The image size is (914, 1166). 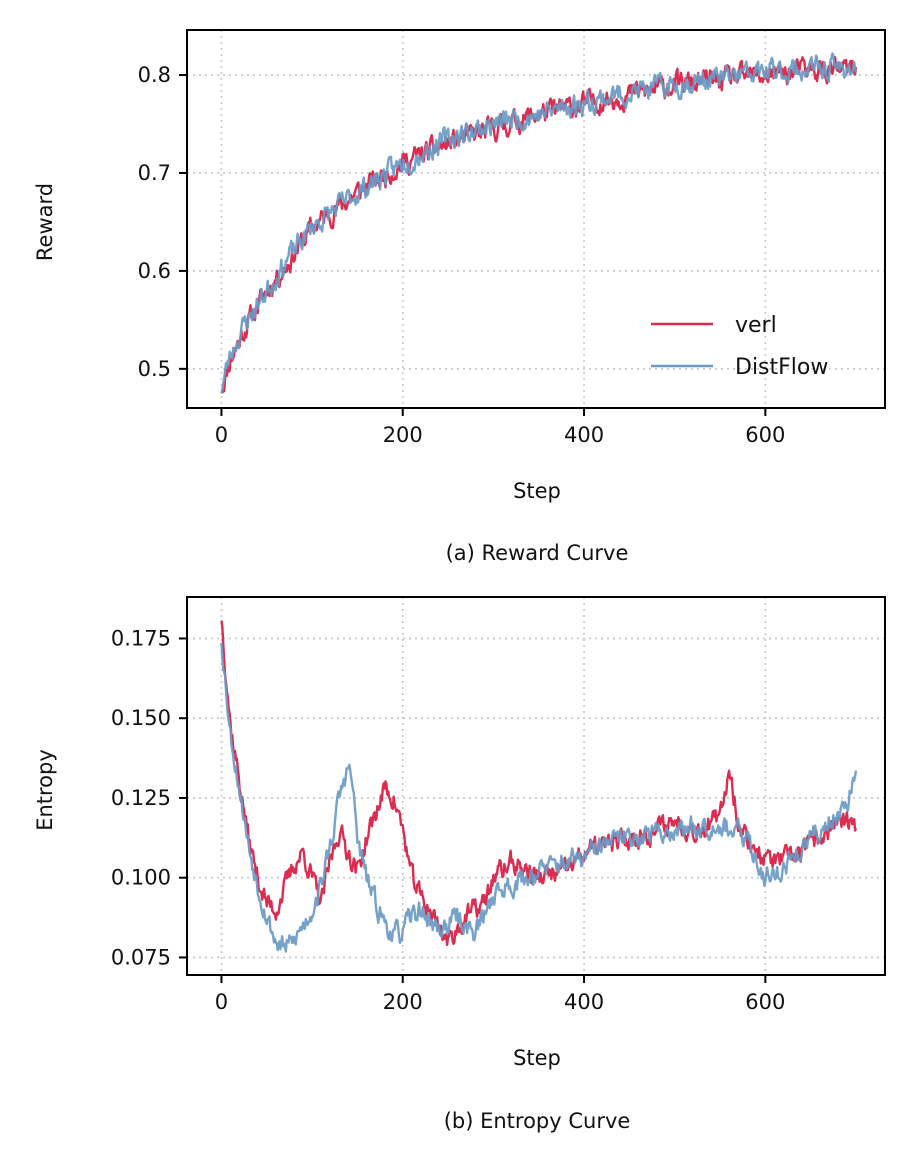 I want to click on reward-legend: verl DistFlow, so click(x=739, y=346).